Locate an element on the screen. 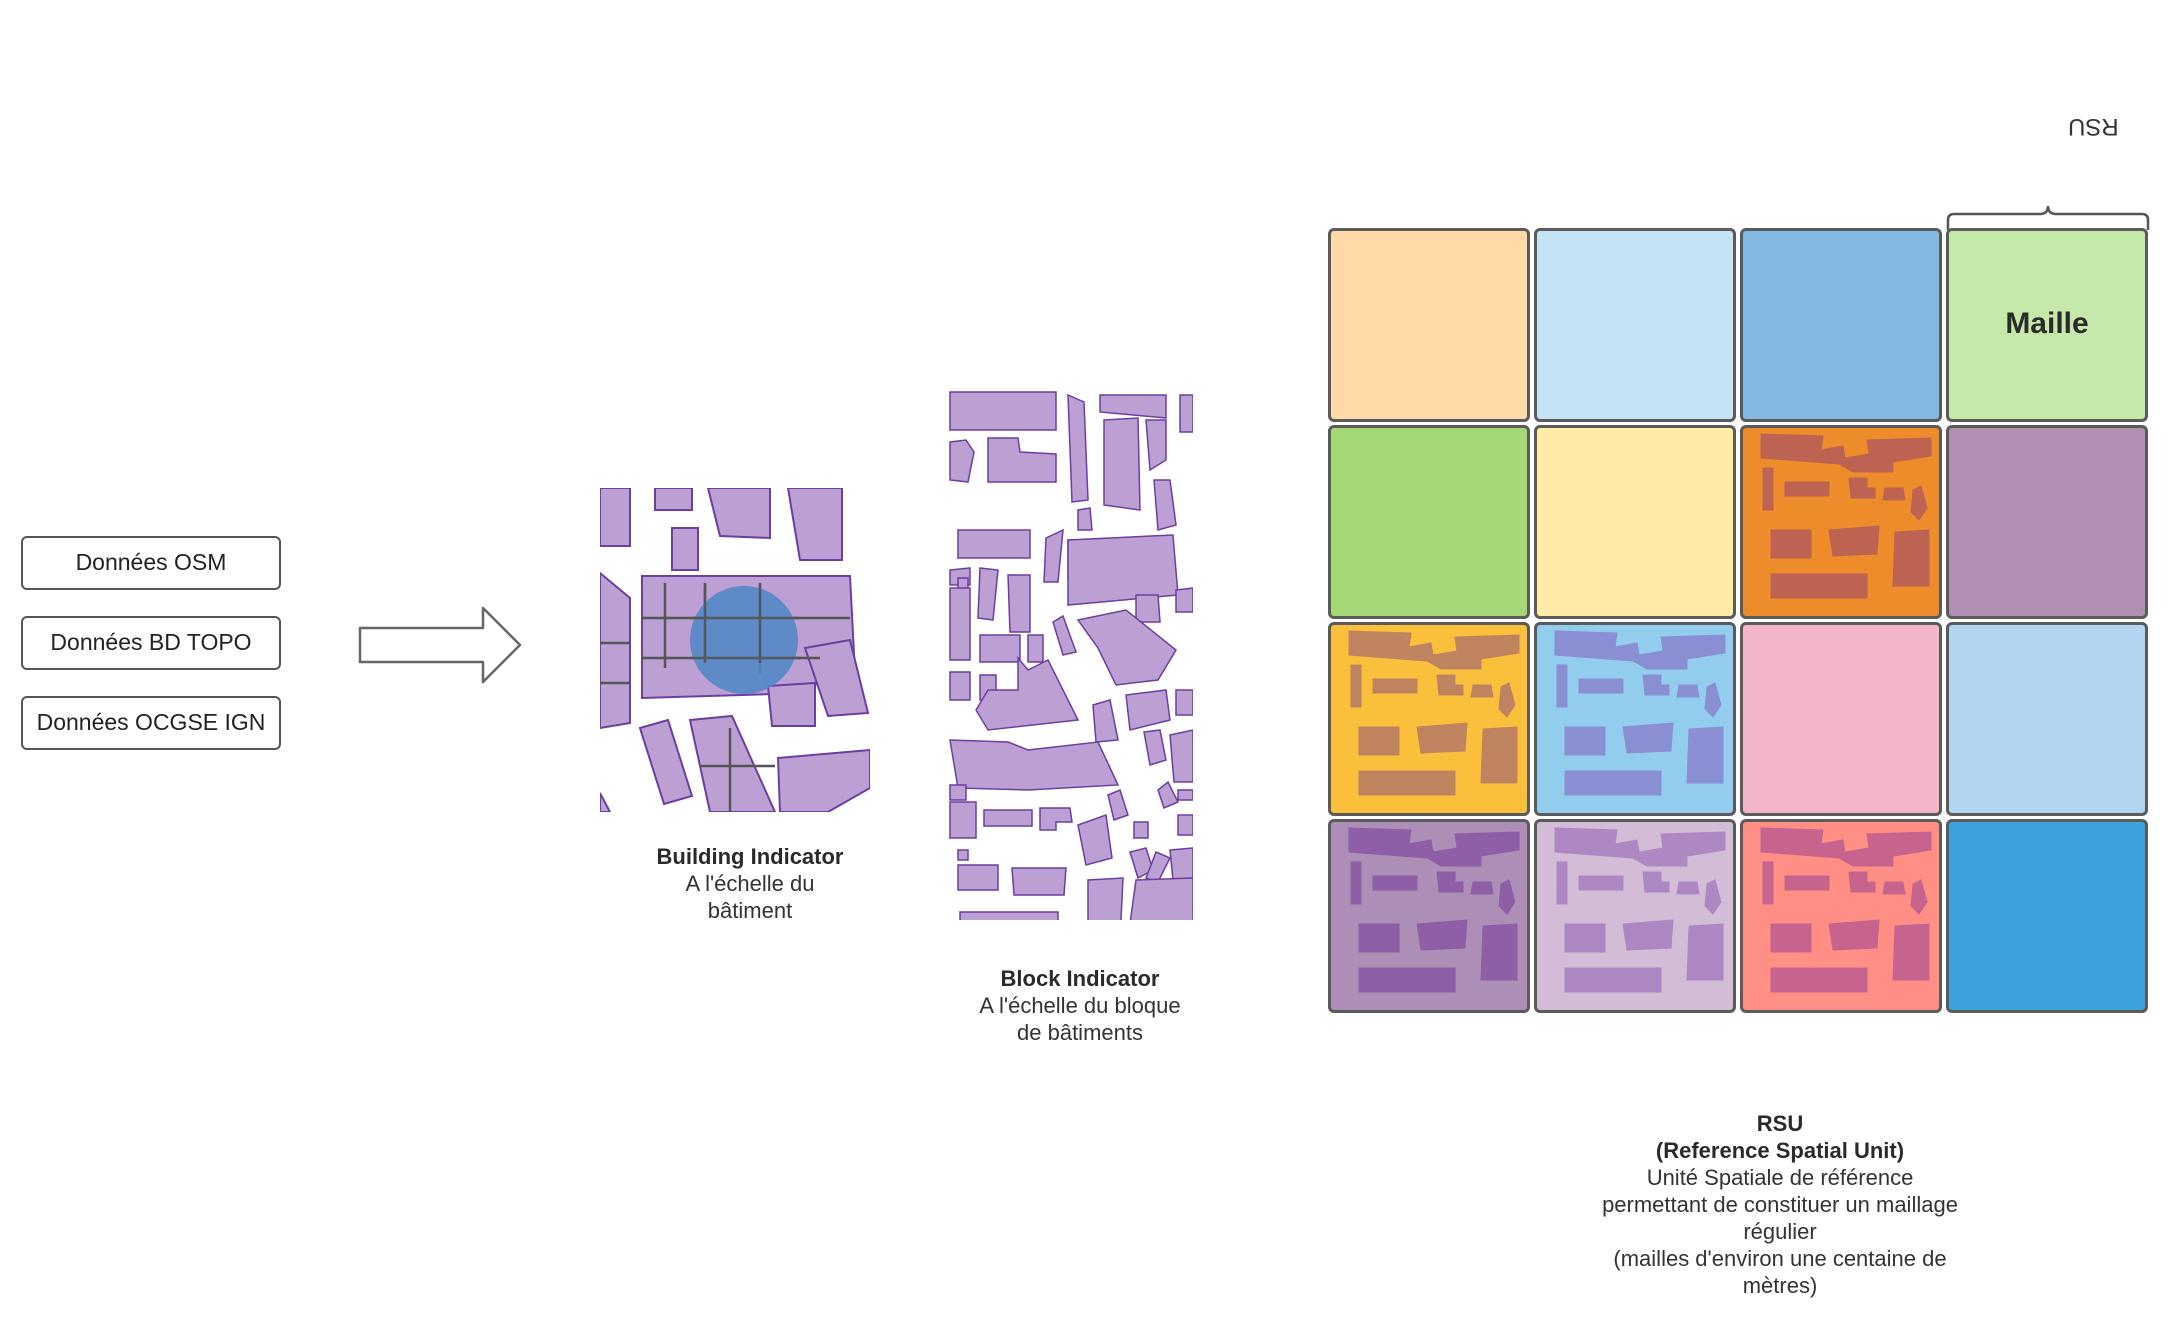 This screenshot has height=1343, width=2181. rsu-caption-desc5: mètres) is located at coordinates (1780, 1285).